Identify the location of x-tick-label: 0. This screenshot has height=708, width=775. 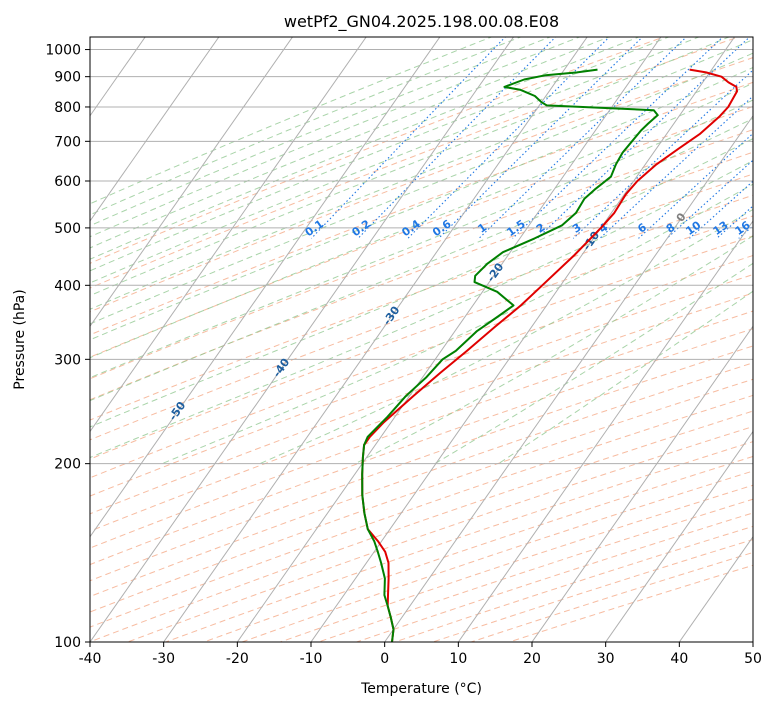
(384, 659).